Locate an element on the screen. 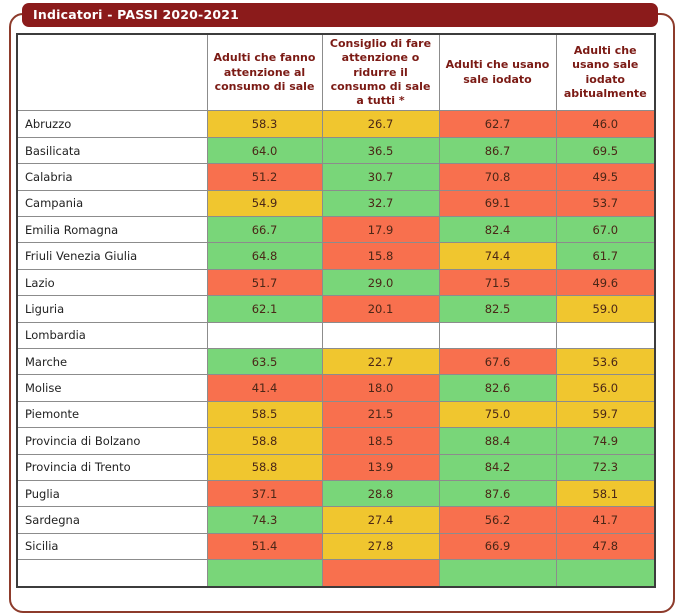  panel-title: Indicatori - PASSI 2020-2021 is located at coordinates (340, 15).